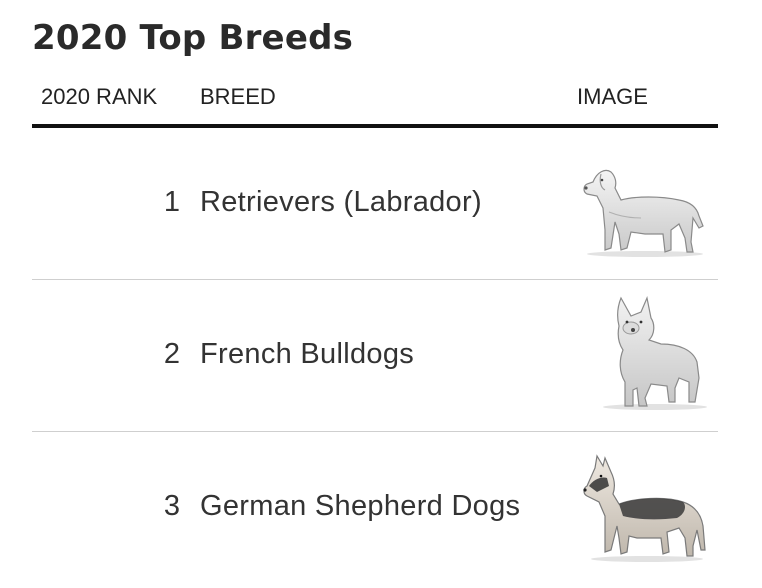 This screenshot has height=588, width=762. Describe the element at coordinates (193, 38) in the screenshot. I see `page-title: 2020 Top Breeds` at that location.